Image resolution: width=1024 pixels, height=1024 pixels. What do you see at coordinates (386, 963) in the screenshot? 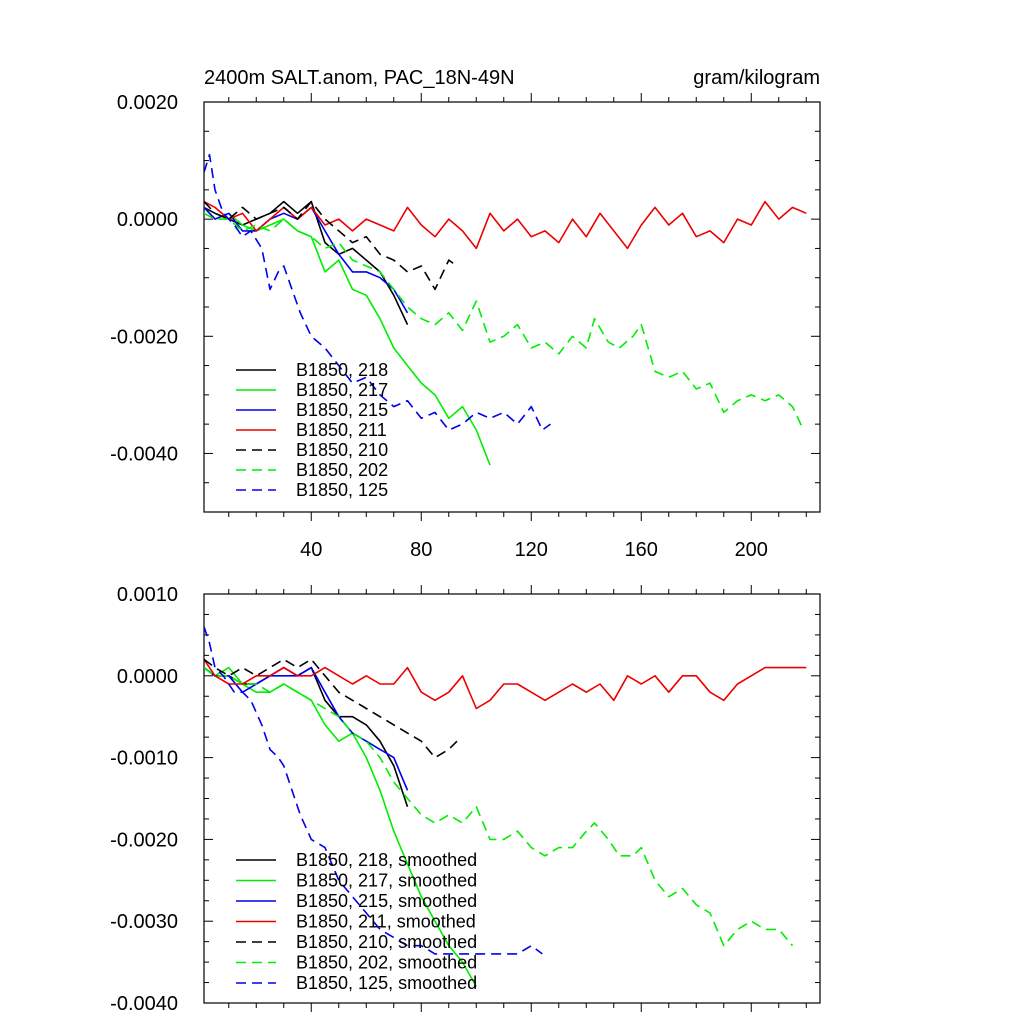
I see `legend-label: B1850, 202, smoothed` at bounding box center [386, 963].